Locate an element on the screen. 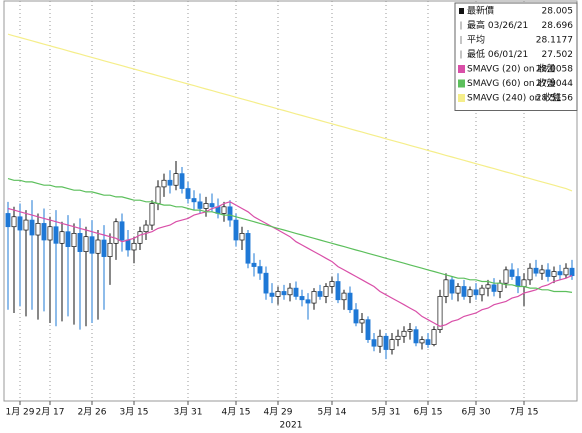  legend-value: 28.5156 is located at coordinates (554, 99).